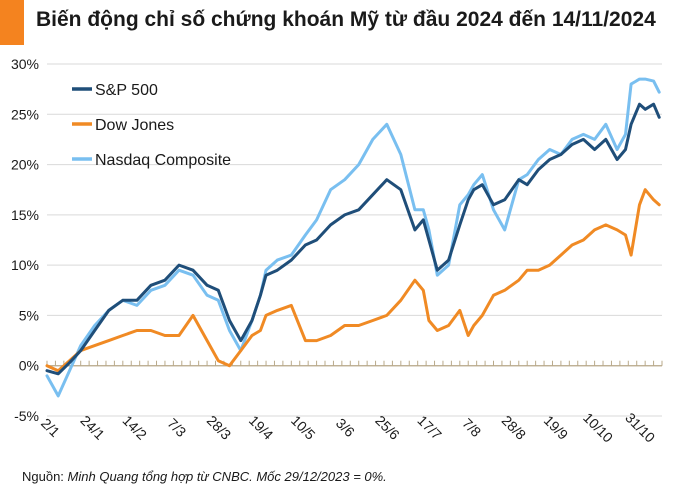  Describe the element at coordinates (514, 427) in the screenshot. I see `x-tick-label: 28/8` at that location.